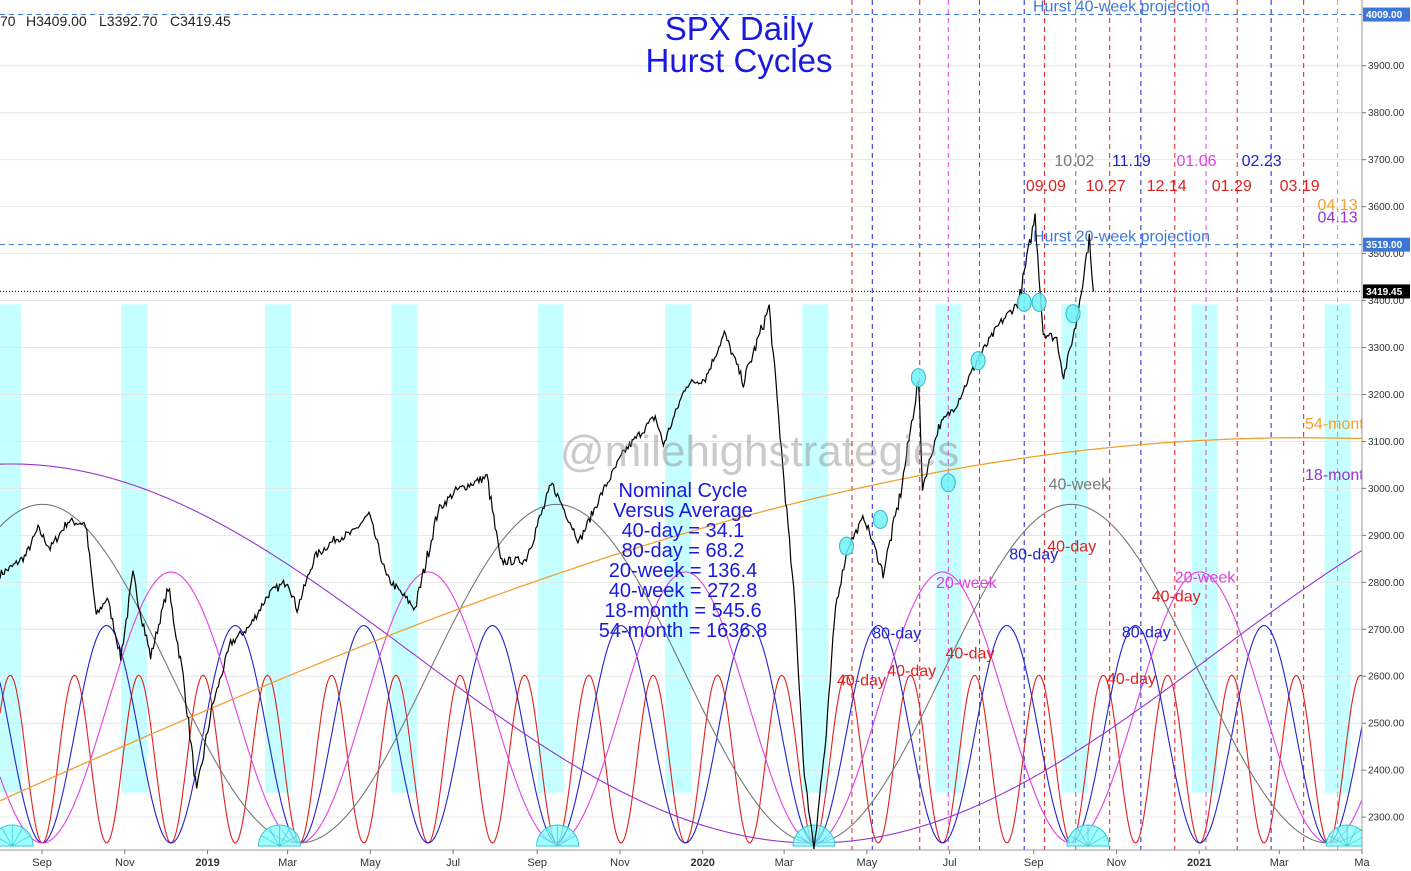 The image size is (1411, 871). I want to click on y-axis-panel, so click(1386, 435).